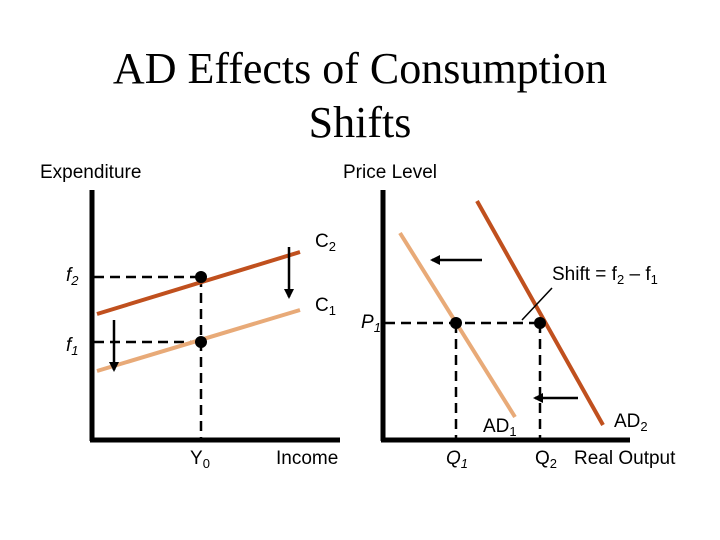  I want to click on left-guides, so click(148, 356).